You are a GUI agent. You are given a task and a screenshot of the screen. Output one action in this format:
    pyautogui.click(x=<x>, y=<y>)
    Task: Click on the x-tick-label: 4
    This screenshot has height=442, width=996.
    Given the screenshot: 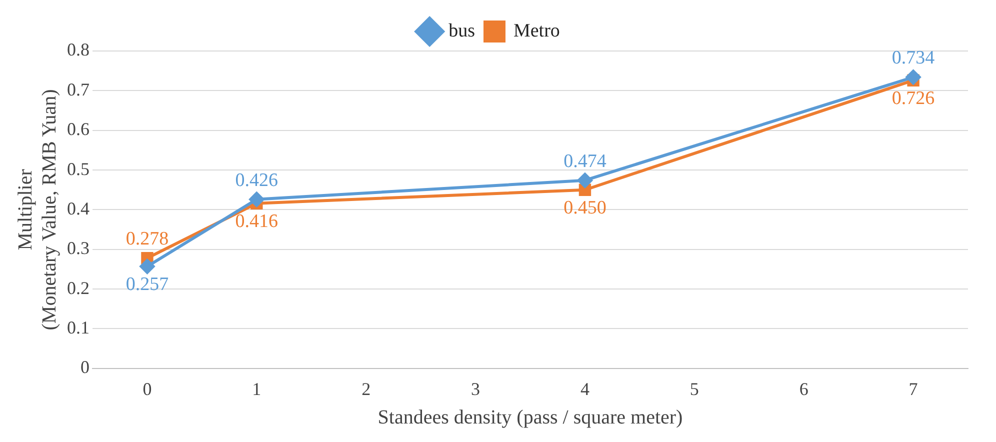 What is the action you would take?
    pyautogui.click(x=585, y=388)
    